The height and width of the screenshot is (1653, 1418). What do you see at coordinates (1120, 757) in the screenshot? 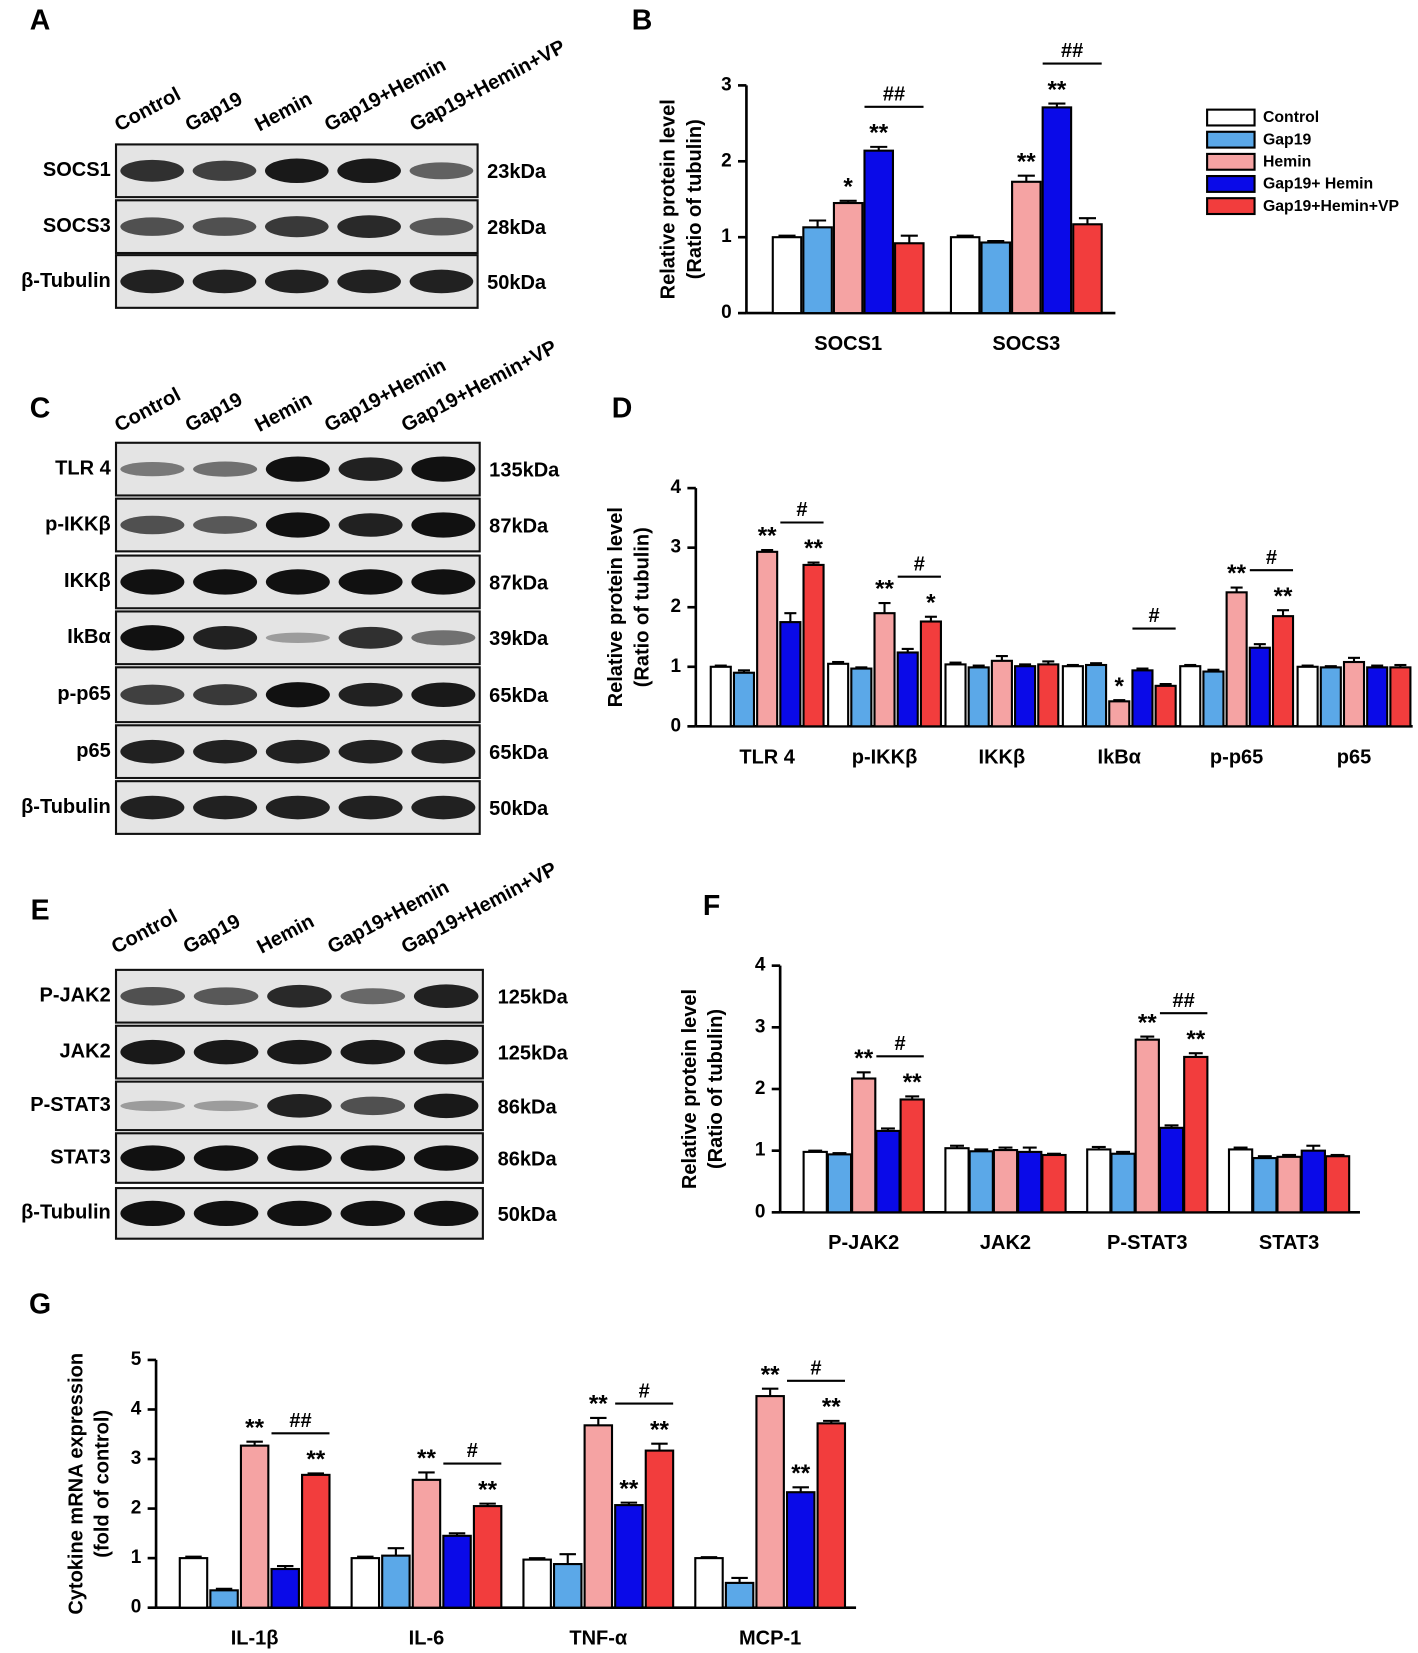
I see `x-tick-label: IkBα` at bounding box center [1120, 757].